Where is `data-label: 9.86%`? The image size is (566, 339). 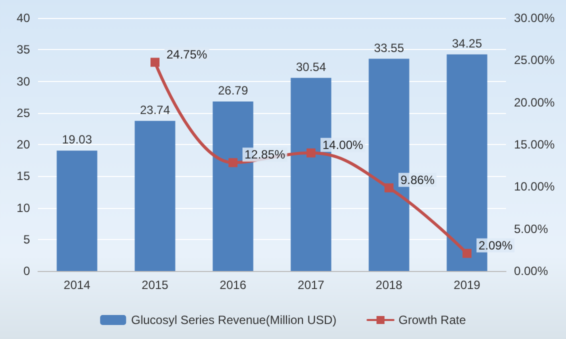 data-label: 9.86% is located at coordinates (417, 179).